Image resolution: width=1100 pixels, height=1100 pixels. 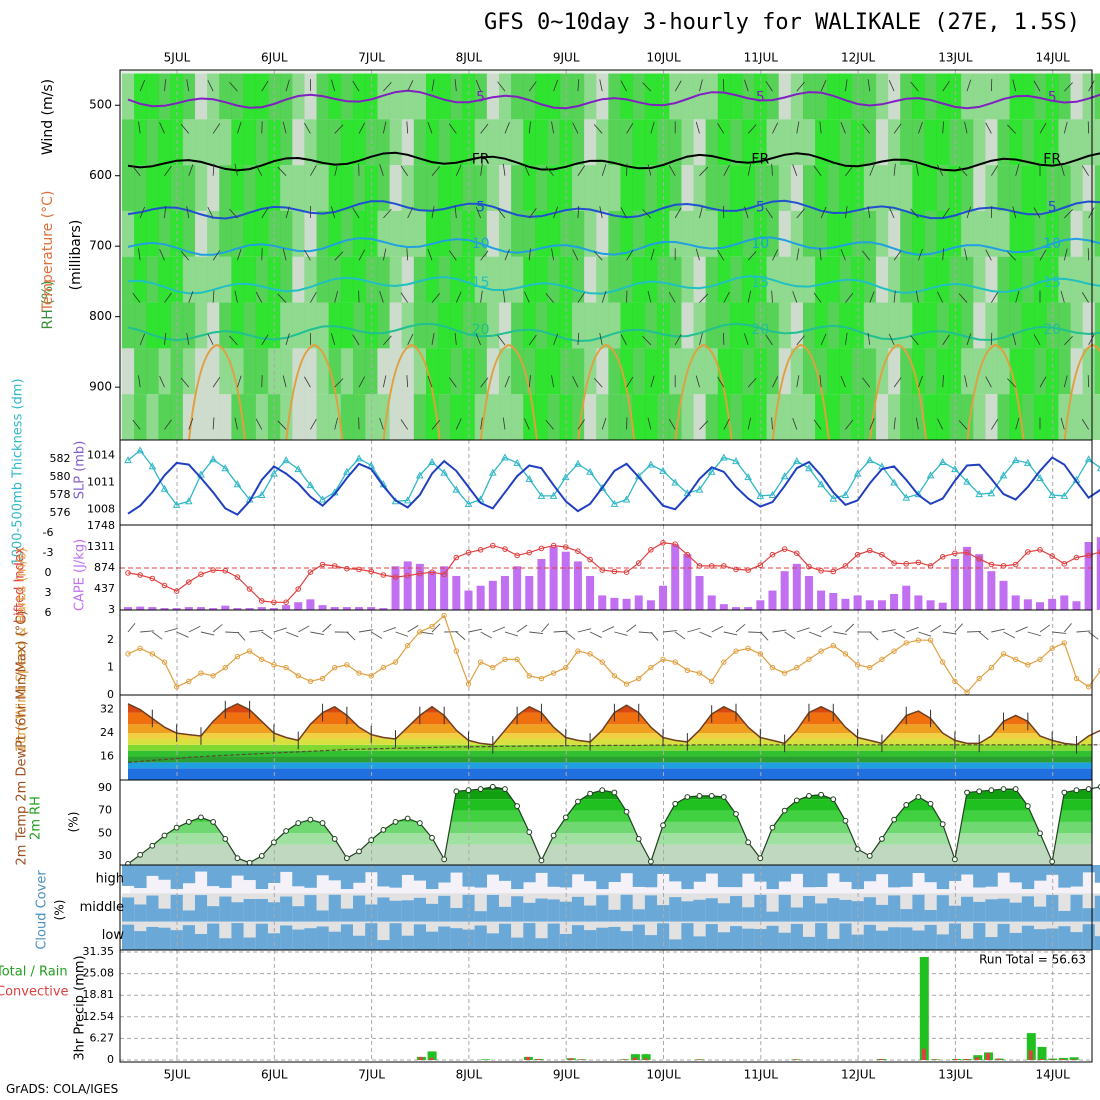 What do you see at coordinates (760, 330) in the screenshot?
I see `isotherm-label: 20` at bounding box center [760, 330].